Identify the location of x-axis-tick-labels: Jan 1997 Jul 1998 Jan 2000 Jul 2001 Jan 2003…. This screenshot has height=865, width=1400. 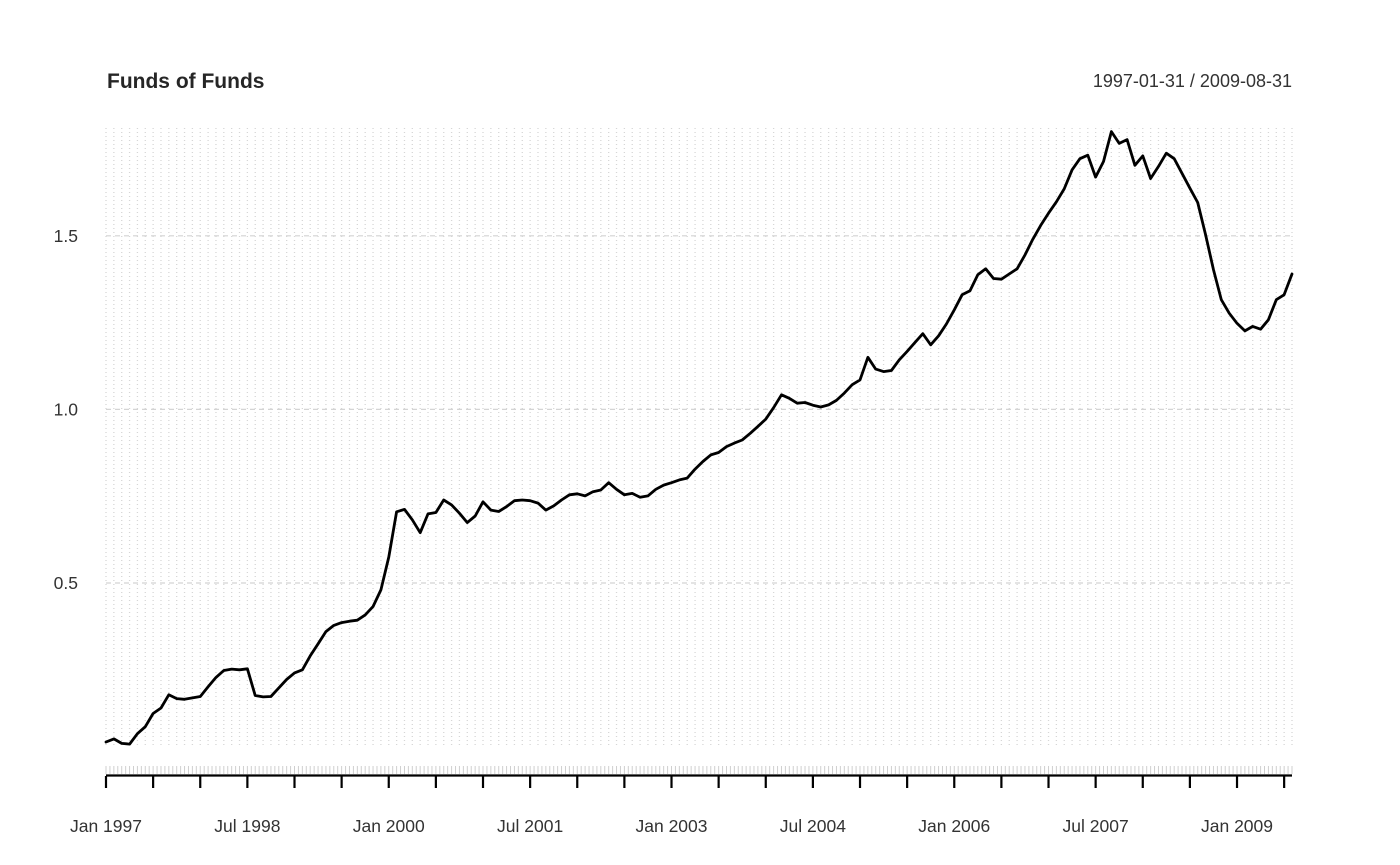
(671, 826).